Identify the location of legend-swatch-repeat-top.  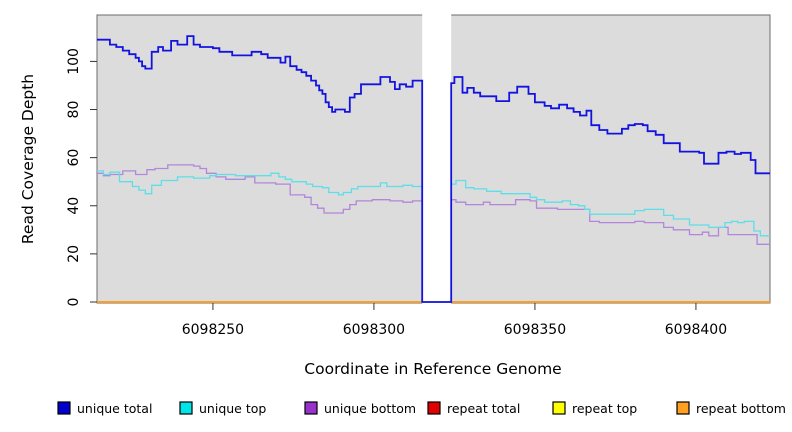
(559, 408).